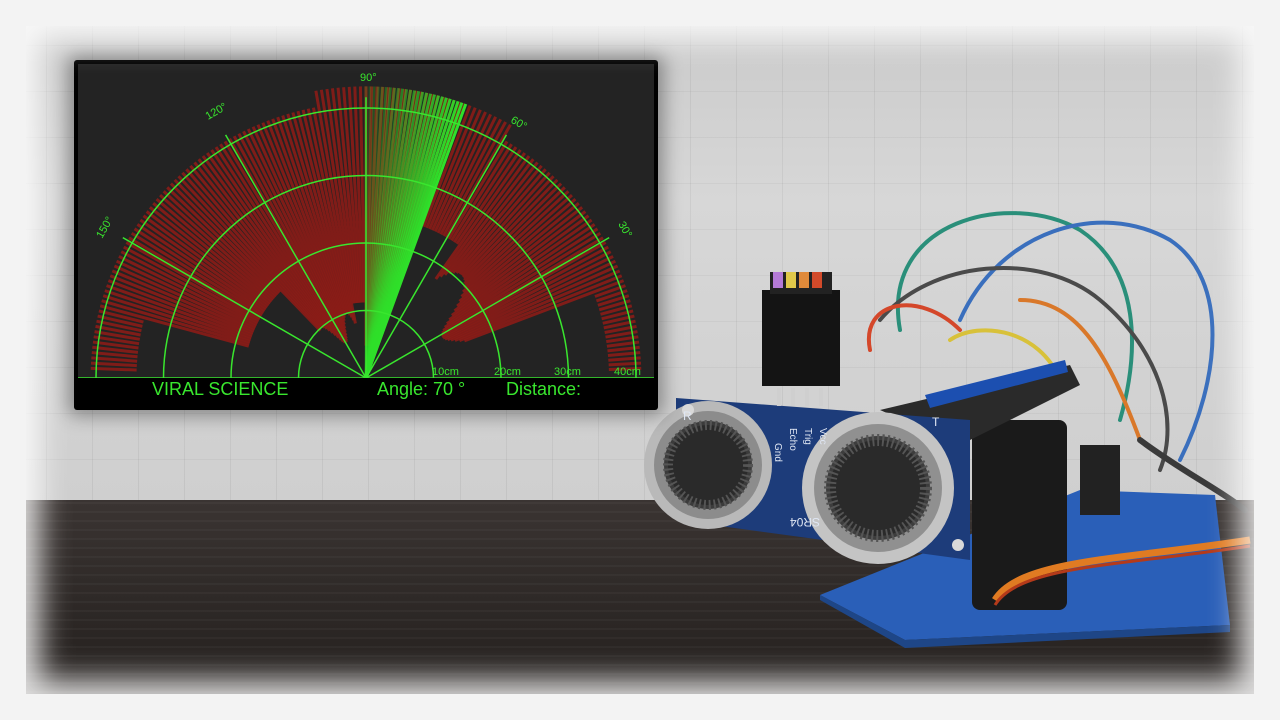 This screenshot has height=720, width=1280. What do you see at coordinates (822, 436) in the screenshot?
I see `silk-vcc: Vcc` at bounding box center [822, 436].